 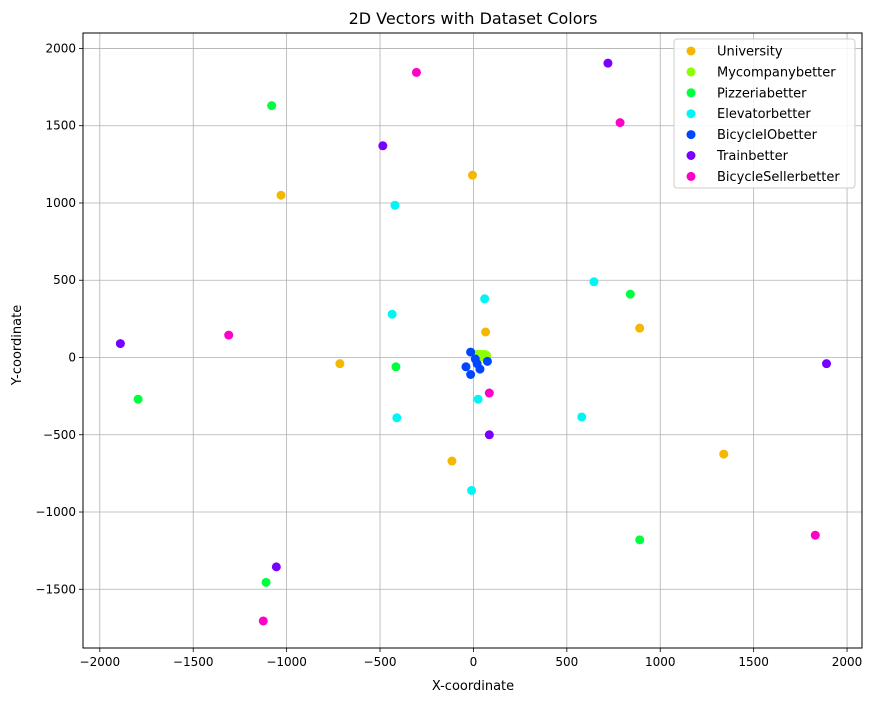 What do you see at coordinates (752, 156) in the screenshot?
I see `legend-label: Trainbetter` at bounding box center [752, 156].